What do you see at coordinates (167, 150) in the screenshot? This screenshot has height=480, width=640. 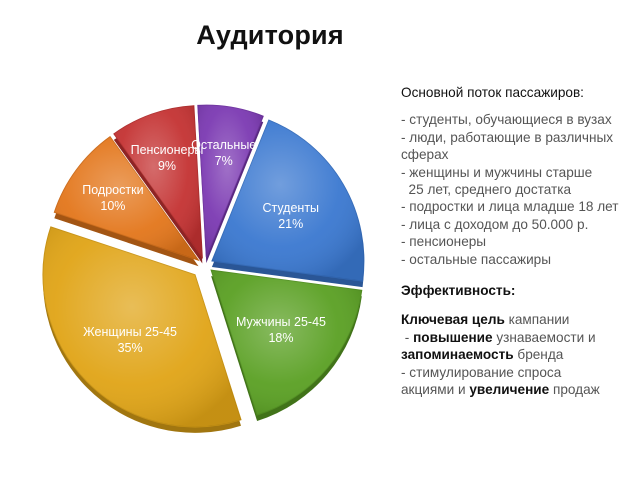 I see `slice-label-пенсионеры: Пенсионеры` at bounding box center [167, 150].